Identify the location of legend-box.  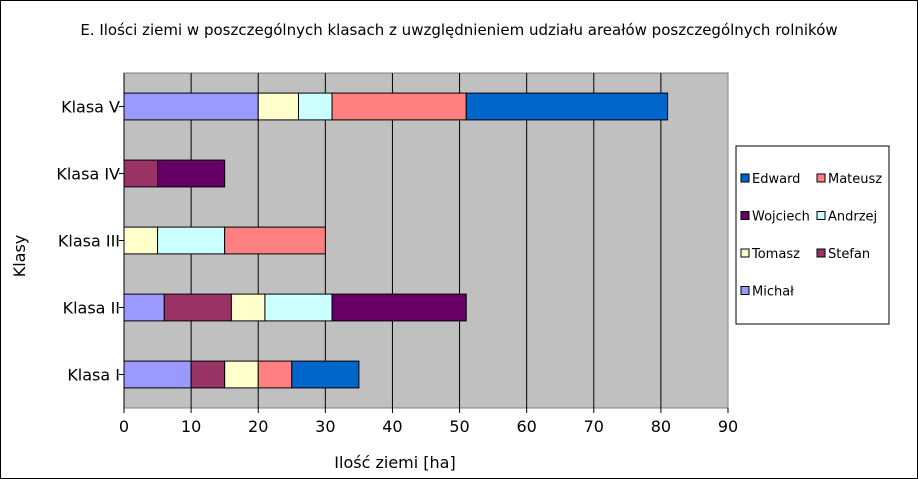
(812, 235).